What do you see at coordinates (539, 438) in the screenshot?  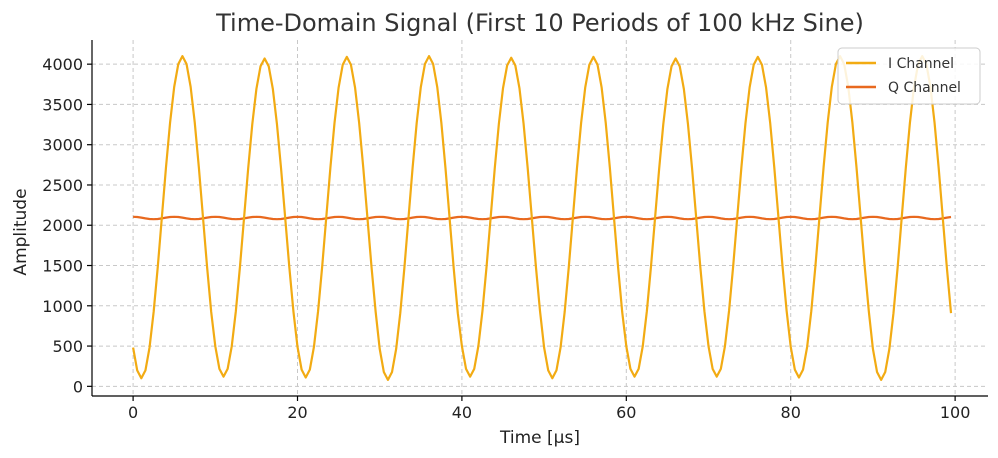 I see `x-axis-label: Time [µs]` at bounding box center [539, 438].